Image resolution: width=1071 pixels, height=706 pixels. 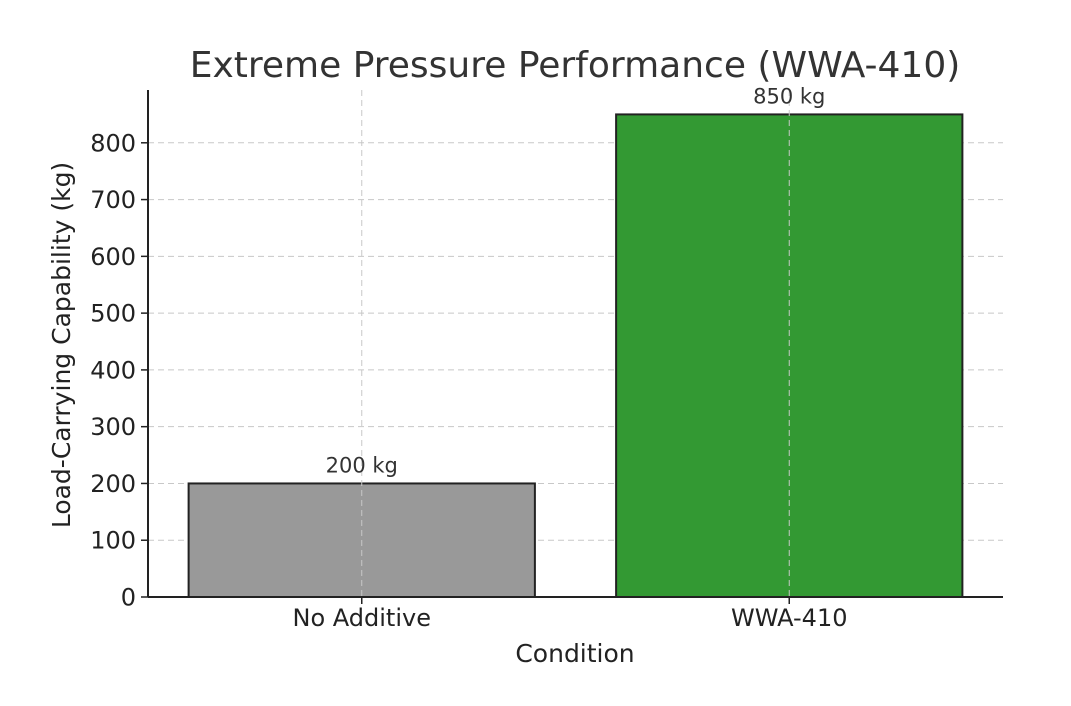 I want to click on bar-data-label: 200 kg, so click(x=362, y=465).